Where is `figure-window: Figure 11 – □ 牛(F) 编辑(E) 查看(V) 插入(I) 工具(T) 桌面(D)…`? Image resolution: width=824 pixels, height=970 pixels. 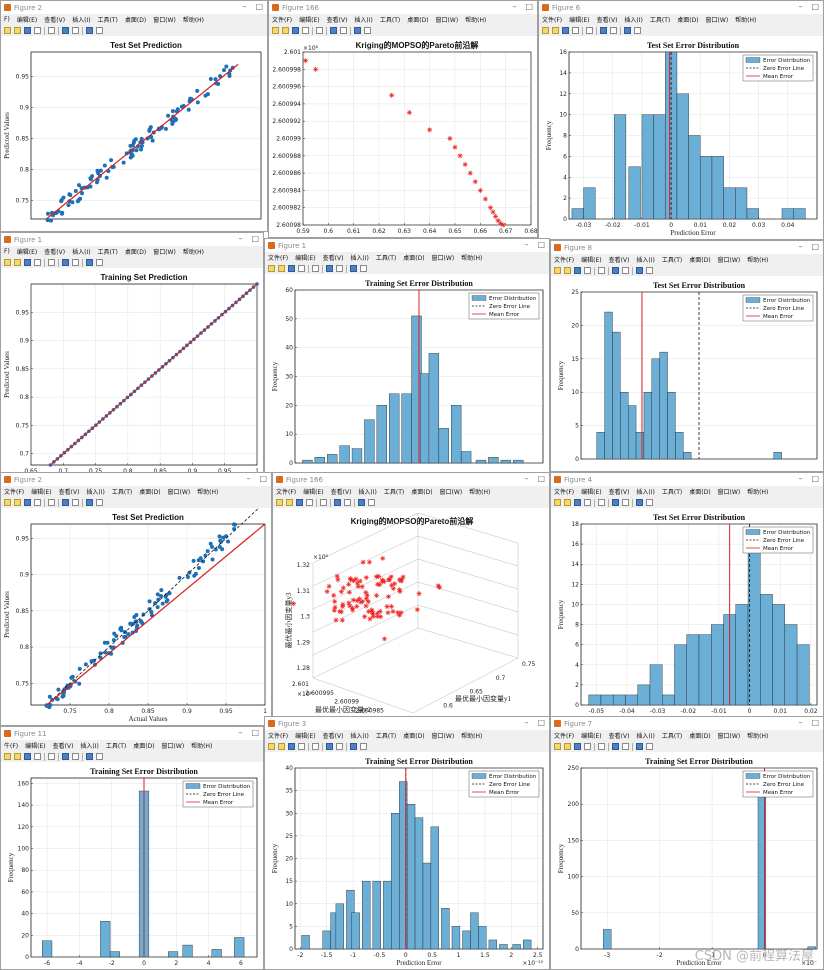
figure-window: Figure 11 – □ 牛(F) 编辑(E) 查看(V) 插入(I) 工具(T) 桌面(D)… is located at coordinates (132, 848).